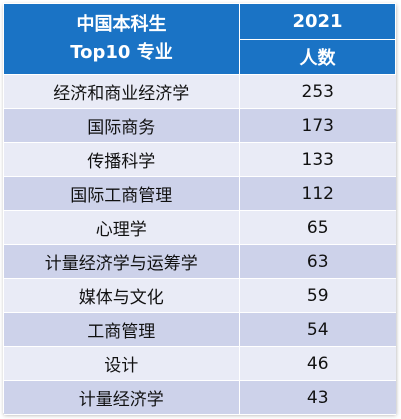 Image resolution: width=401 pixels, height=419 pixels. I want to click on major-cell: 媒体与文化, so click(121, 295).